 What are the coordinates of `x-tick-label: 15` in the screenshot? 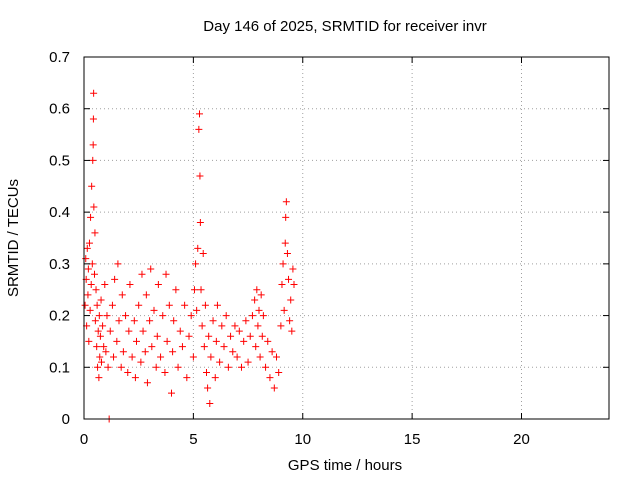 It's located at (412, 439).